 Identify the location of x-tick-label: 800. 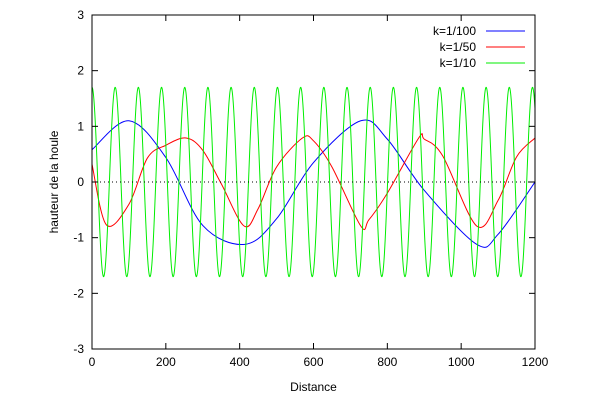
(387, 362).